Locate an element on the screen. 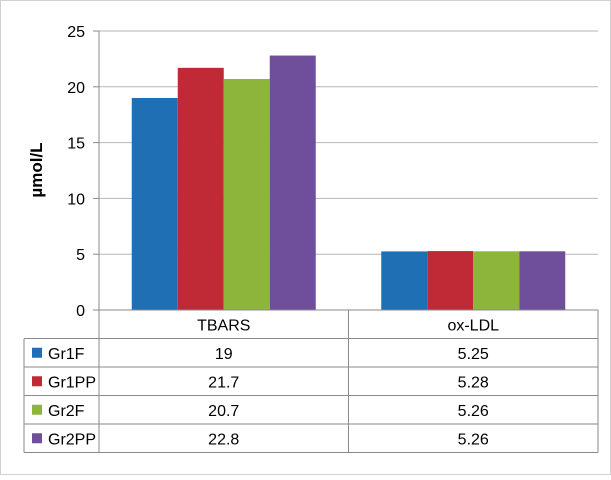  legend-label: Gr1PP is located at coordinates (72, 382).